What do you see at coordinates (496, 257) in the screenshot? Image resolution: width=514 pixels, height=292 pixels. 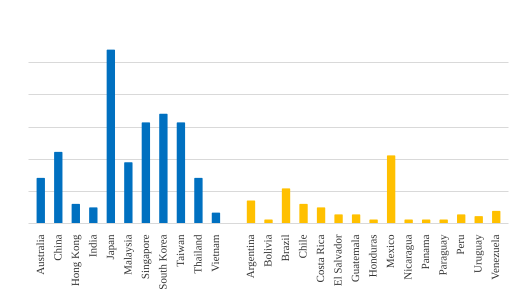 I see `x-tick-label: Venezuela` at bounding box center [496, 257].